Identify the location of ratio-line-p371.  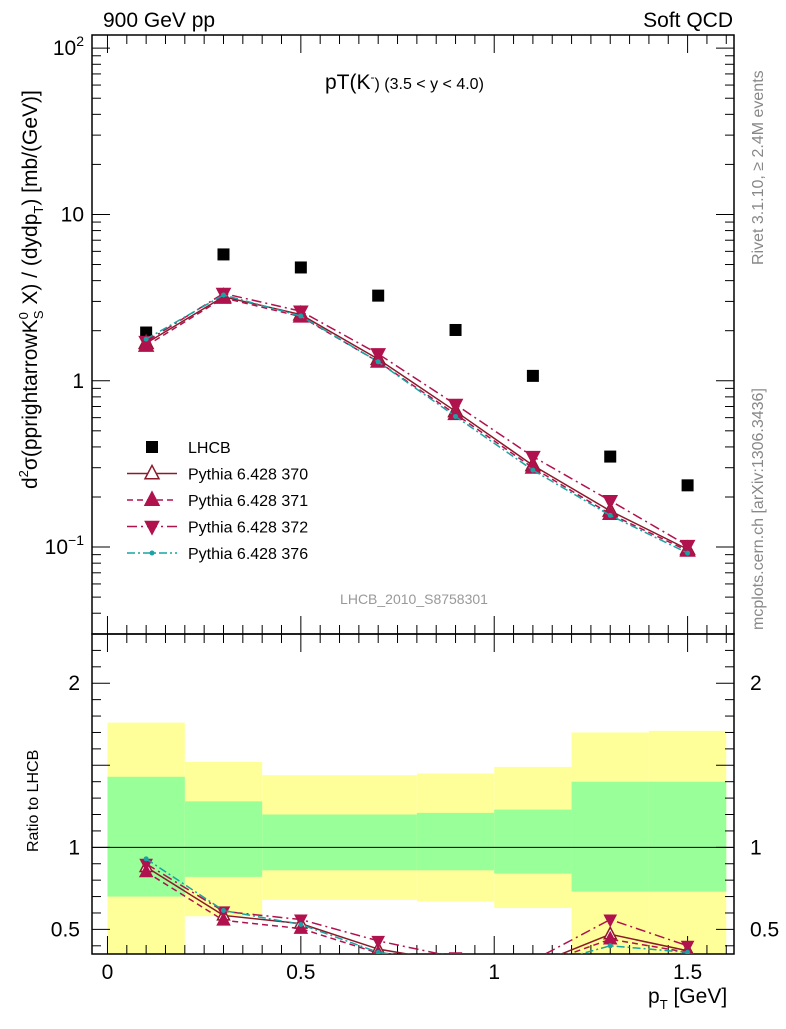
(416, 912).